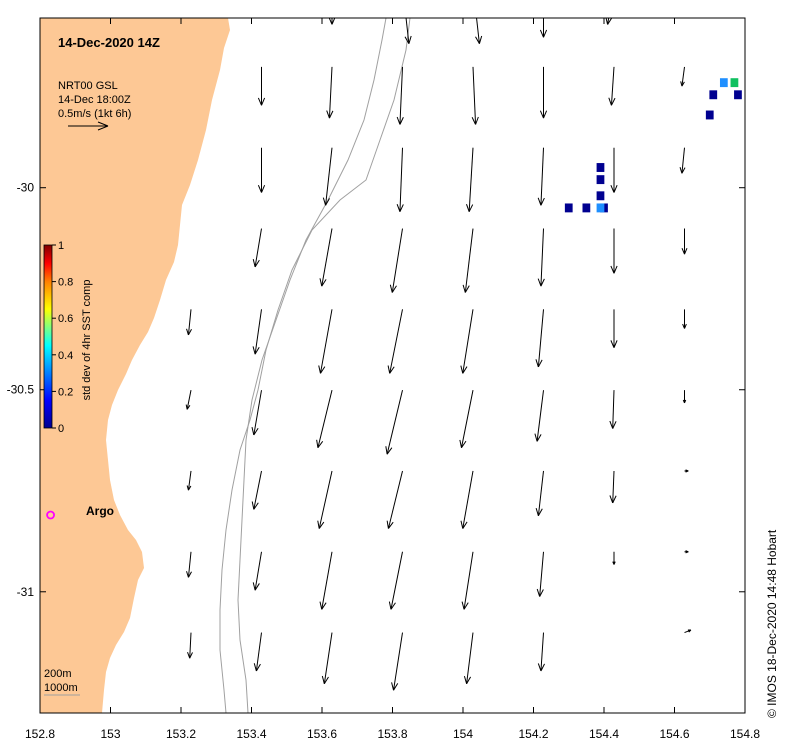  What do you see at coordinates (61, 429) in the screenshot?
I see `colorbar-tick-label: 0` at bounding box center [61, 429].